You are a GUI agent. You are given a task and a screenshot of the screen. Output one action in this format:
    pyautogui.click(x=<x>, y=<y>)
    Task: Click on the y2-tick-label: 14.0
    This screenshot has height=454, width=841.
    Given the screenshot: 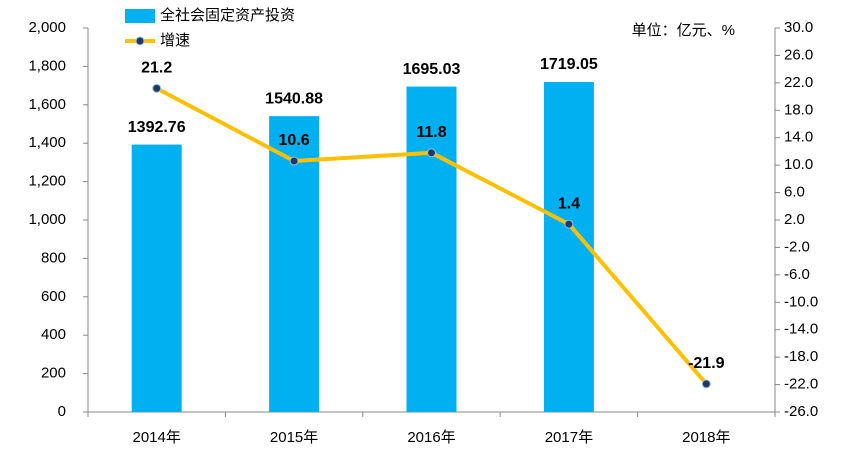 What is the action you would take?
    pyautogui.click(x=798, y=137)
    